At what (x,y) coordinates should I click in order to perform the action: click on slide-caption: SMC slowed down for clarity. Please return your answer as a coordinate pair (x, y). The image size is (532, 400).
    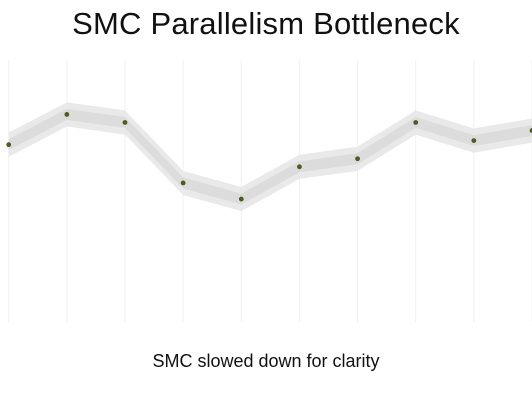
    Looking at the image, I should click on (266, 361).